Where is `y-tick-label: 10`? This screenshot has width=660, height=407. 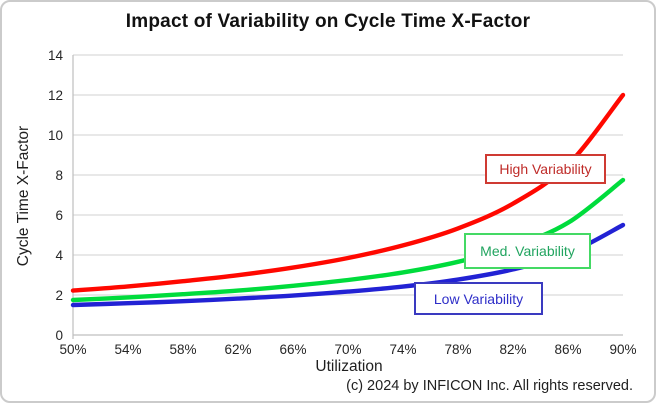
y-tick-label: 10 is located at coordinates (55, 135).